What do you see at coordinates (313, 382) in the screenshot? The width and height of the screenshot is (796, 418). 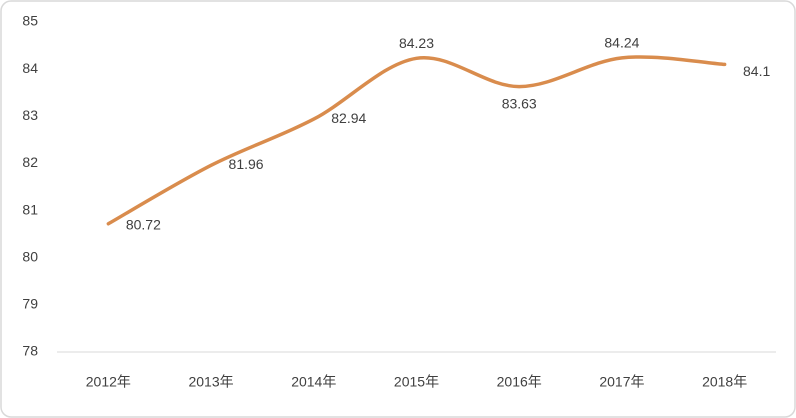 I see `x-tick-label: 2014年` at bounding box center [313, 382].